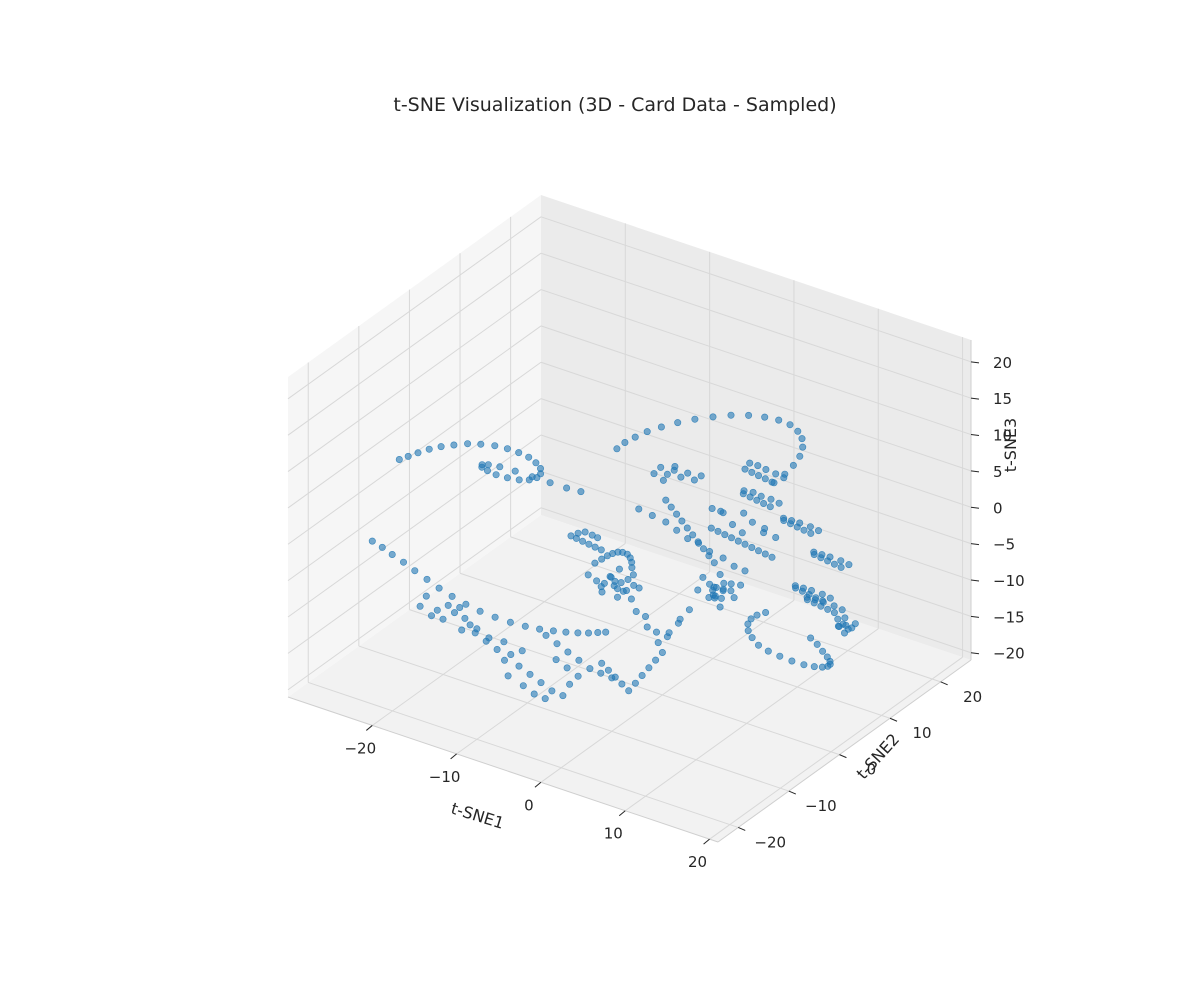 The width and height of the screenshot is (1200, 1000). What do you see at coordinates (360, 748) in the screenshot?
I see `x-tick-label: −20` at bounding box center [360, 748].